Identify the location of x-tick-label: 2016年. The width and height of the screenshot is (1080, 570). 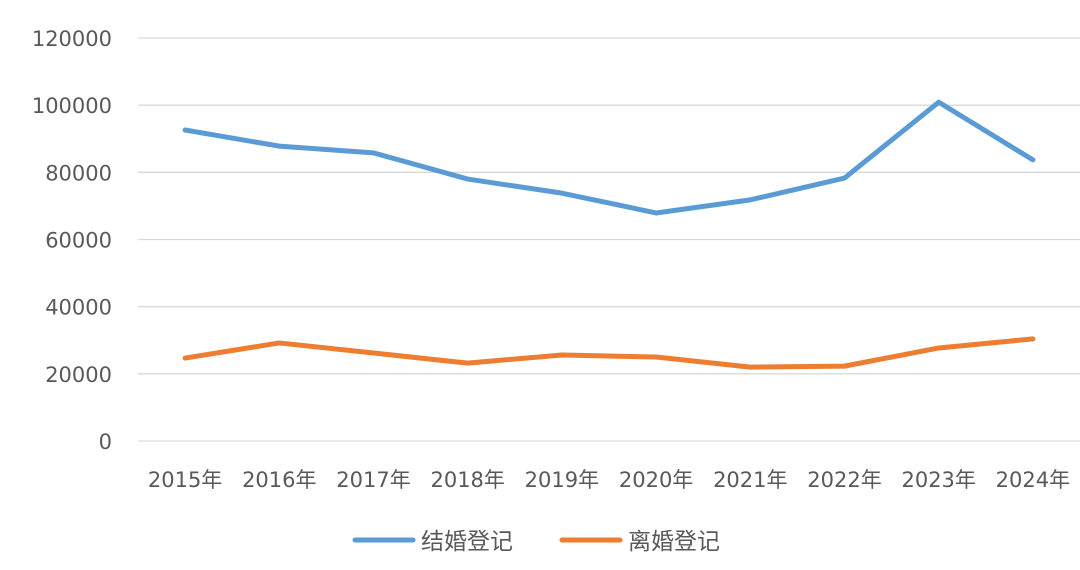
(279, 480).